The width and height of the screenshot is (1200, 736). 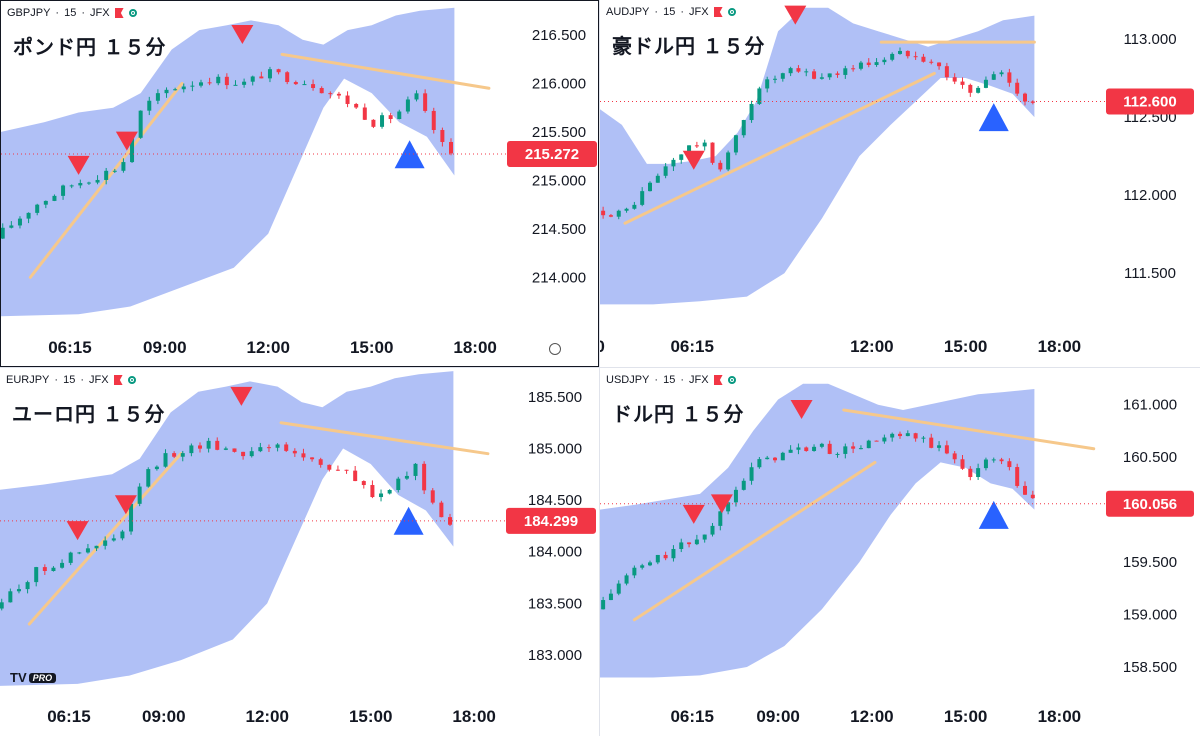 What do you see at coordinates (1150, 273) in the screenshot?
I see `y-axis-tick-label: 111.500` at bounding box center [1150, 273].